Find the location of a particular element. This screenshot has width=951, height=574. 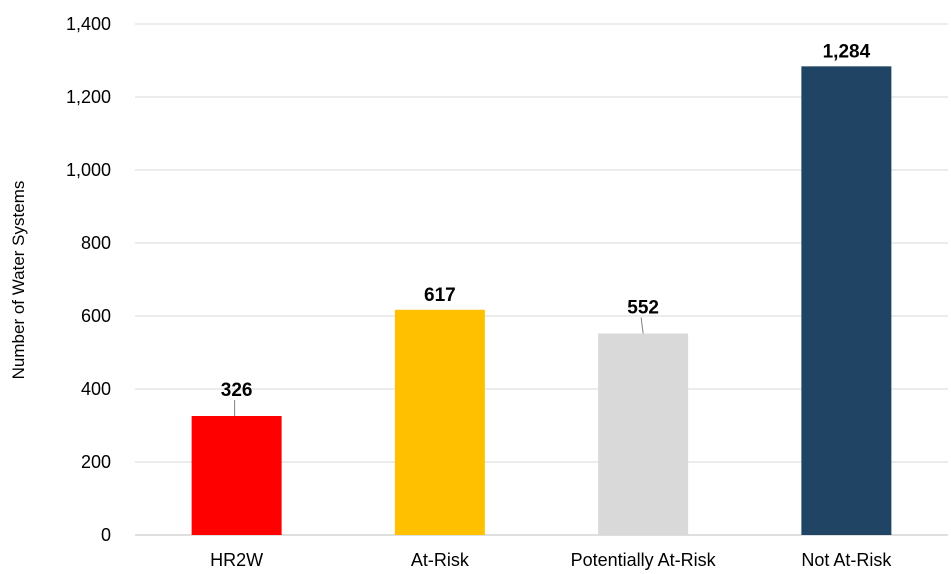

data-label: 617 is located at coordinates (440, 295).